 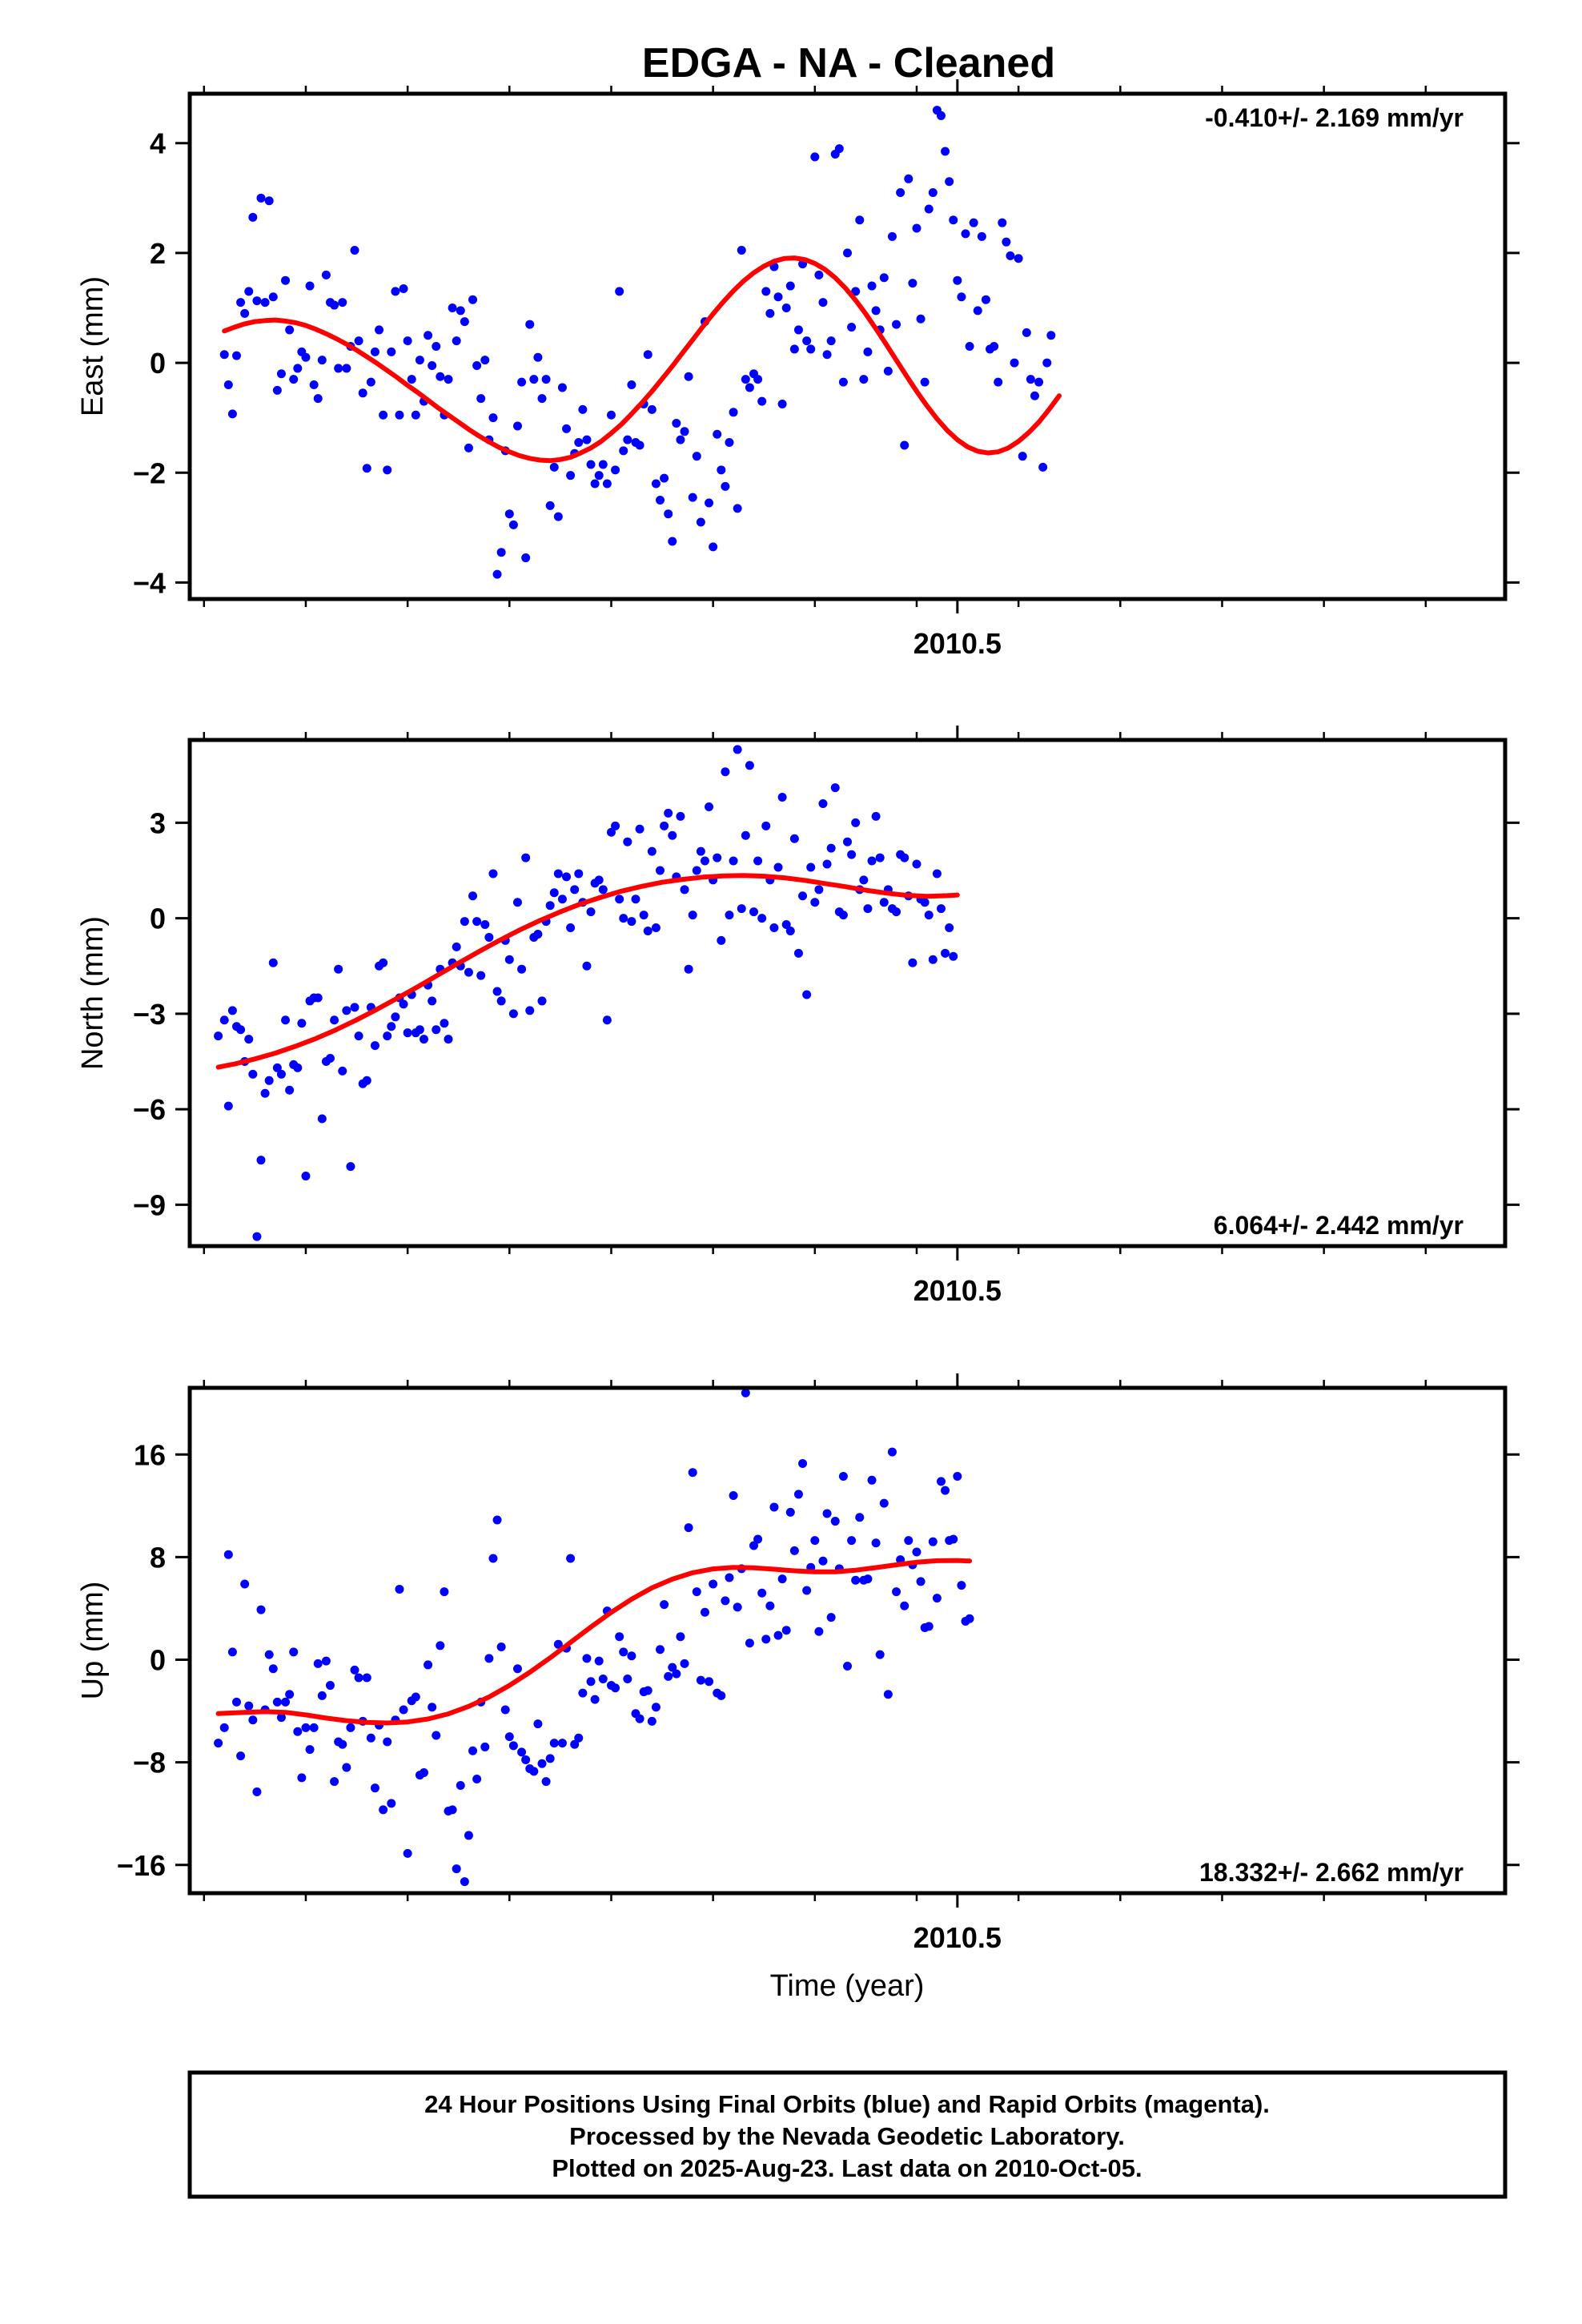 I want to click on up-y-tick-label: 16, so click(x=150, y=1454).